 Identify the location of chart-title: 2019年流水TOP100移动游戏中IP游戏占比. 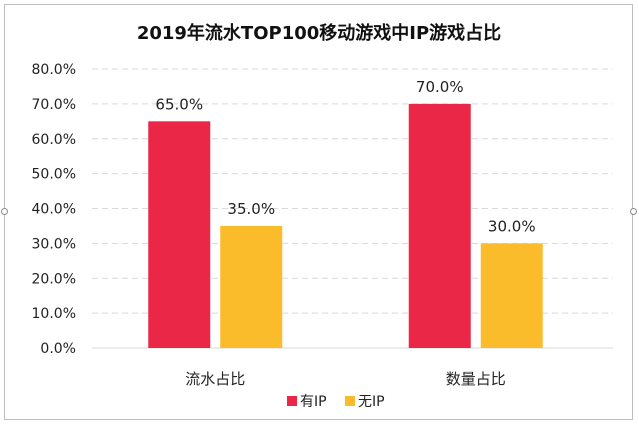
(319, 33).